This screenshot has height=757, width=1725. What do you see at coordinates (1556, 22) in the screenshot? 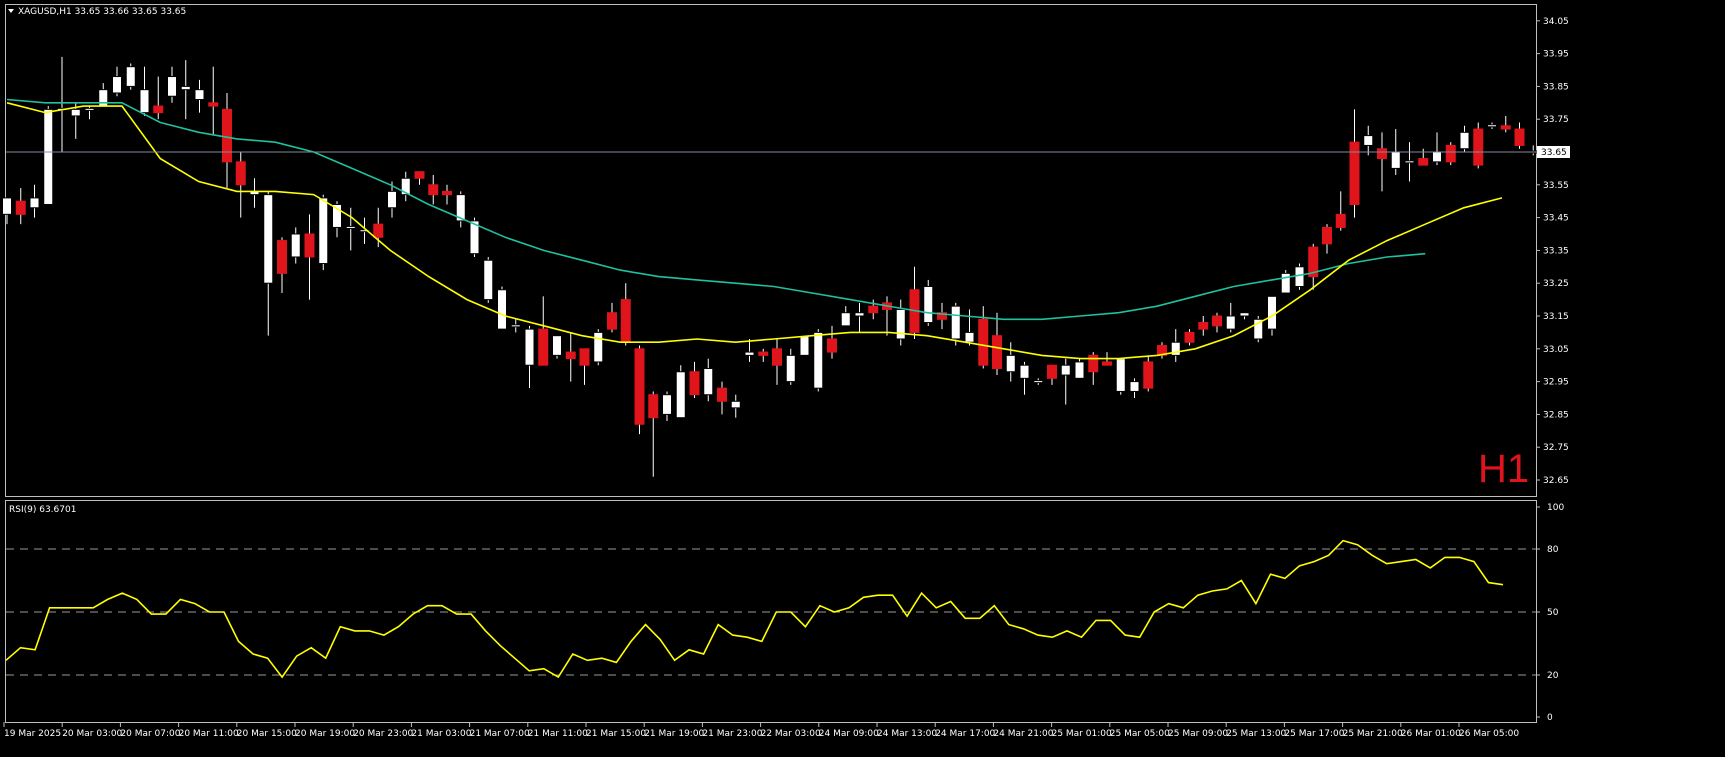
I see `price-tick-label: 34.05` at bounding box center [1556, 22].